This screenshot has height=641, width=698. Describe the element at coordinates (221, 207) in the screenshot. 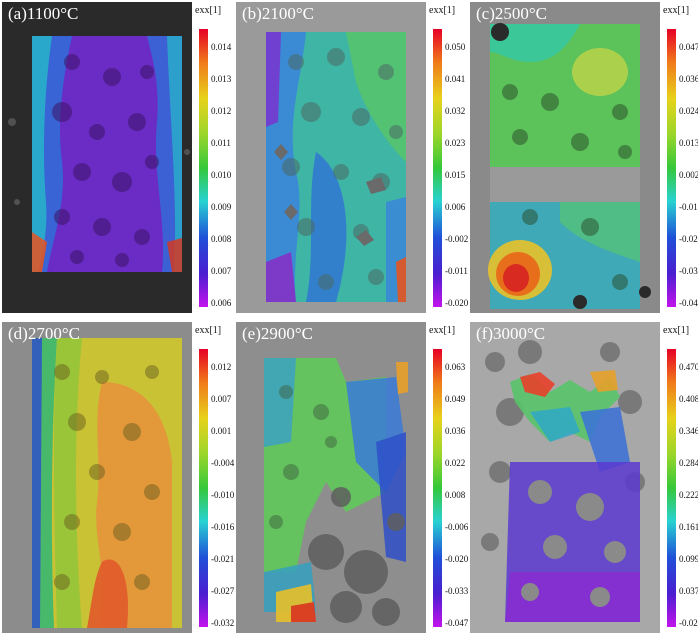

I see `colorbar-tick: 0.009` at that location.